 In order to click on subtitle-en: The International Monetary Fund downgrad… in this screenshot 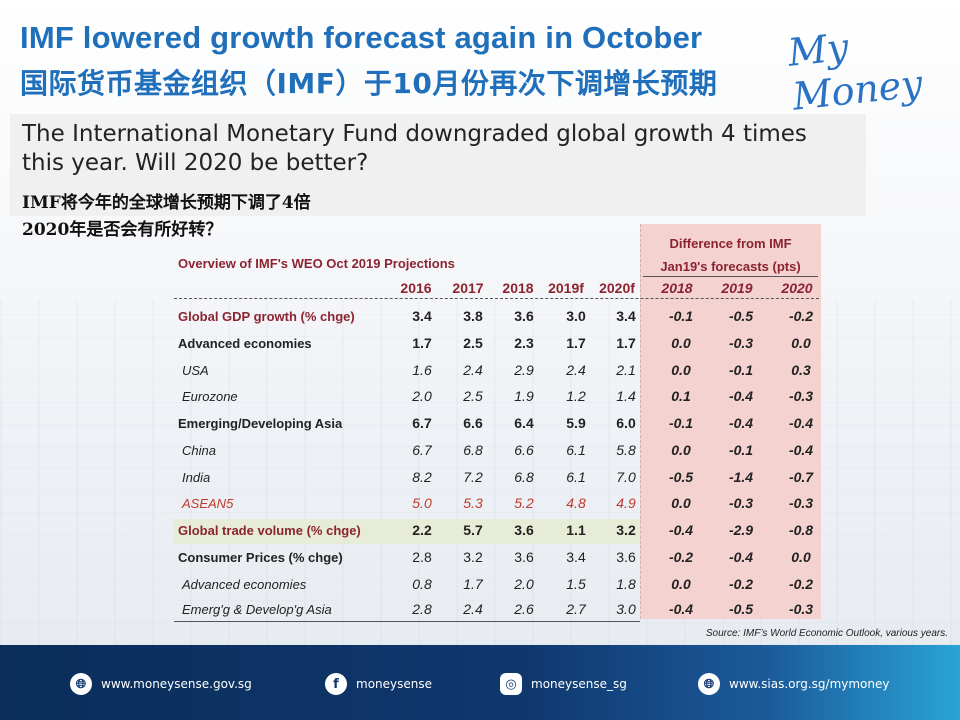, I will do `click(414, 148)`.